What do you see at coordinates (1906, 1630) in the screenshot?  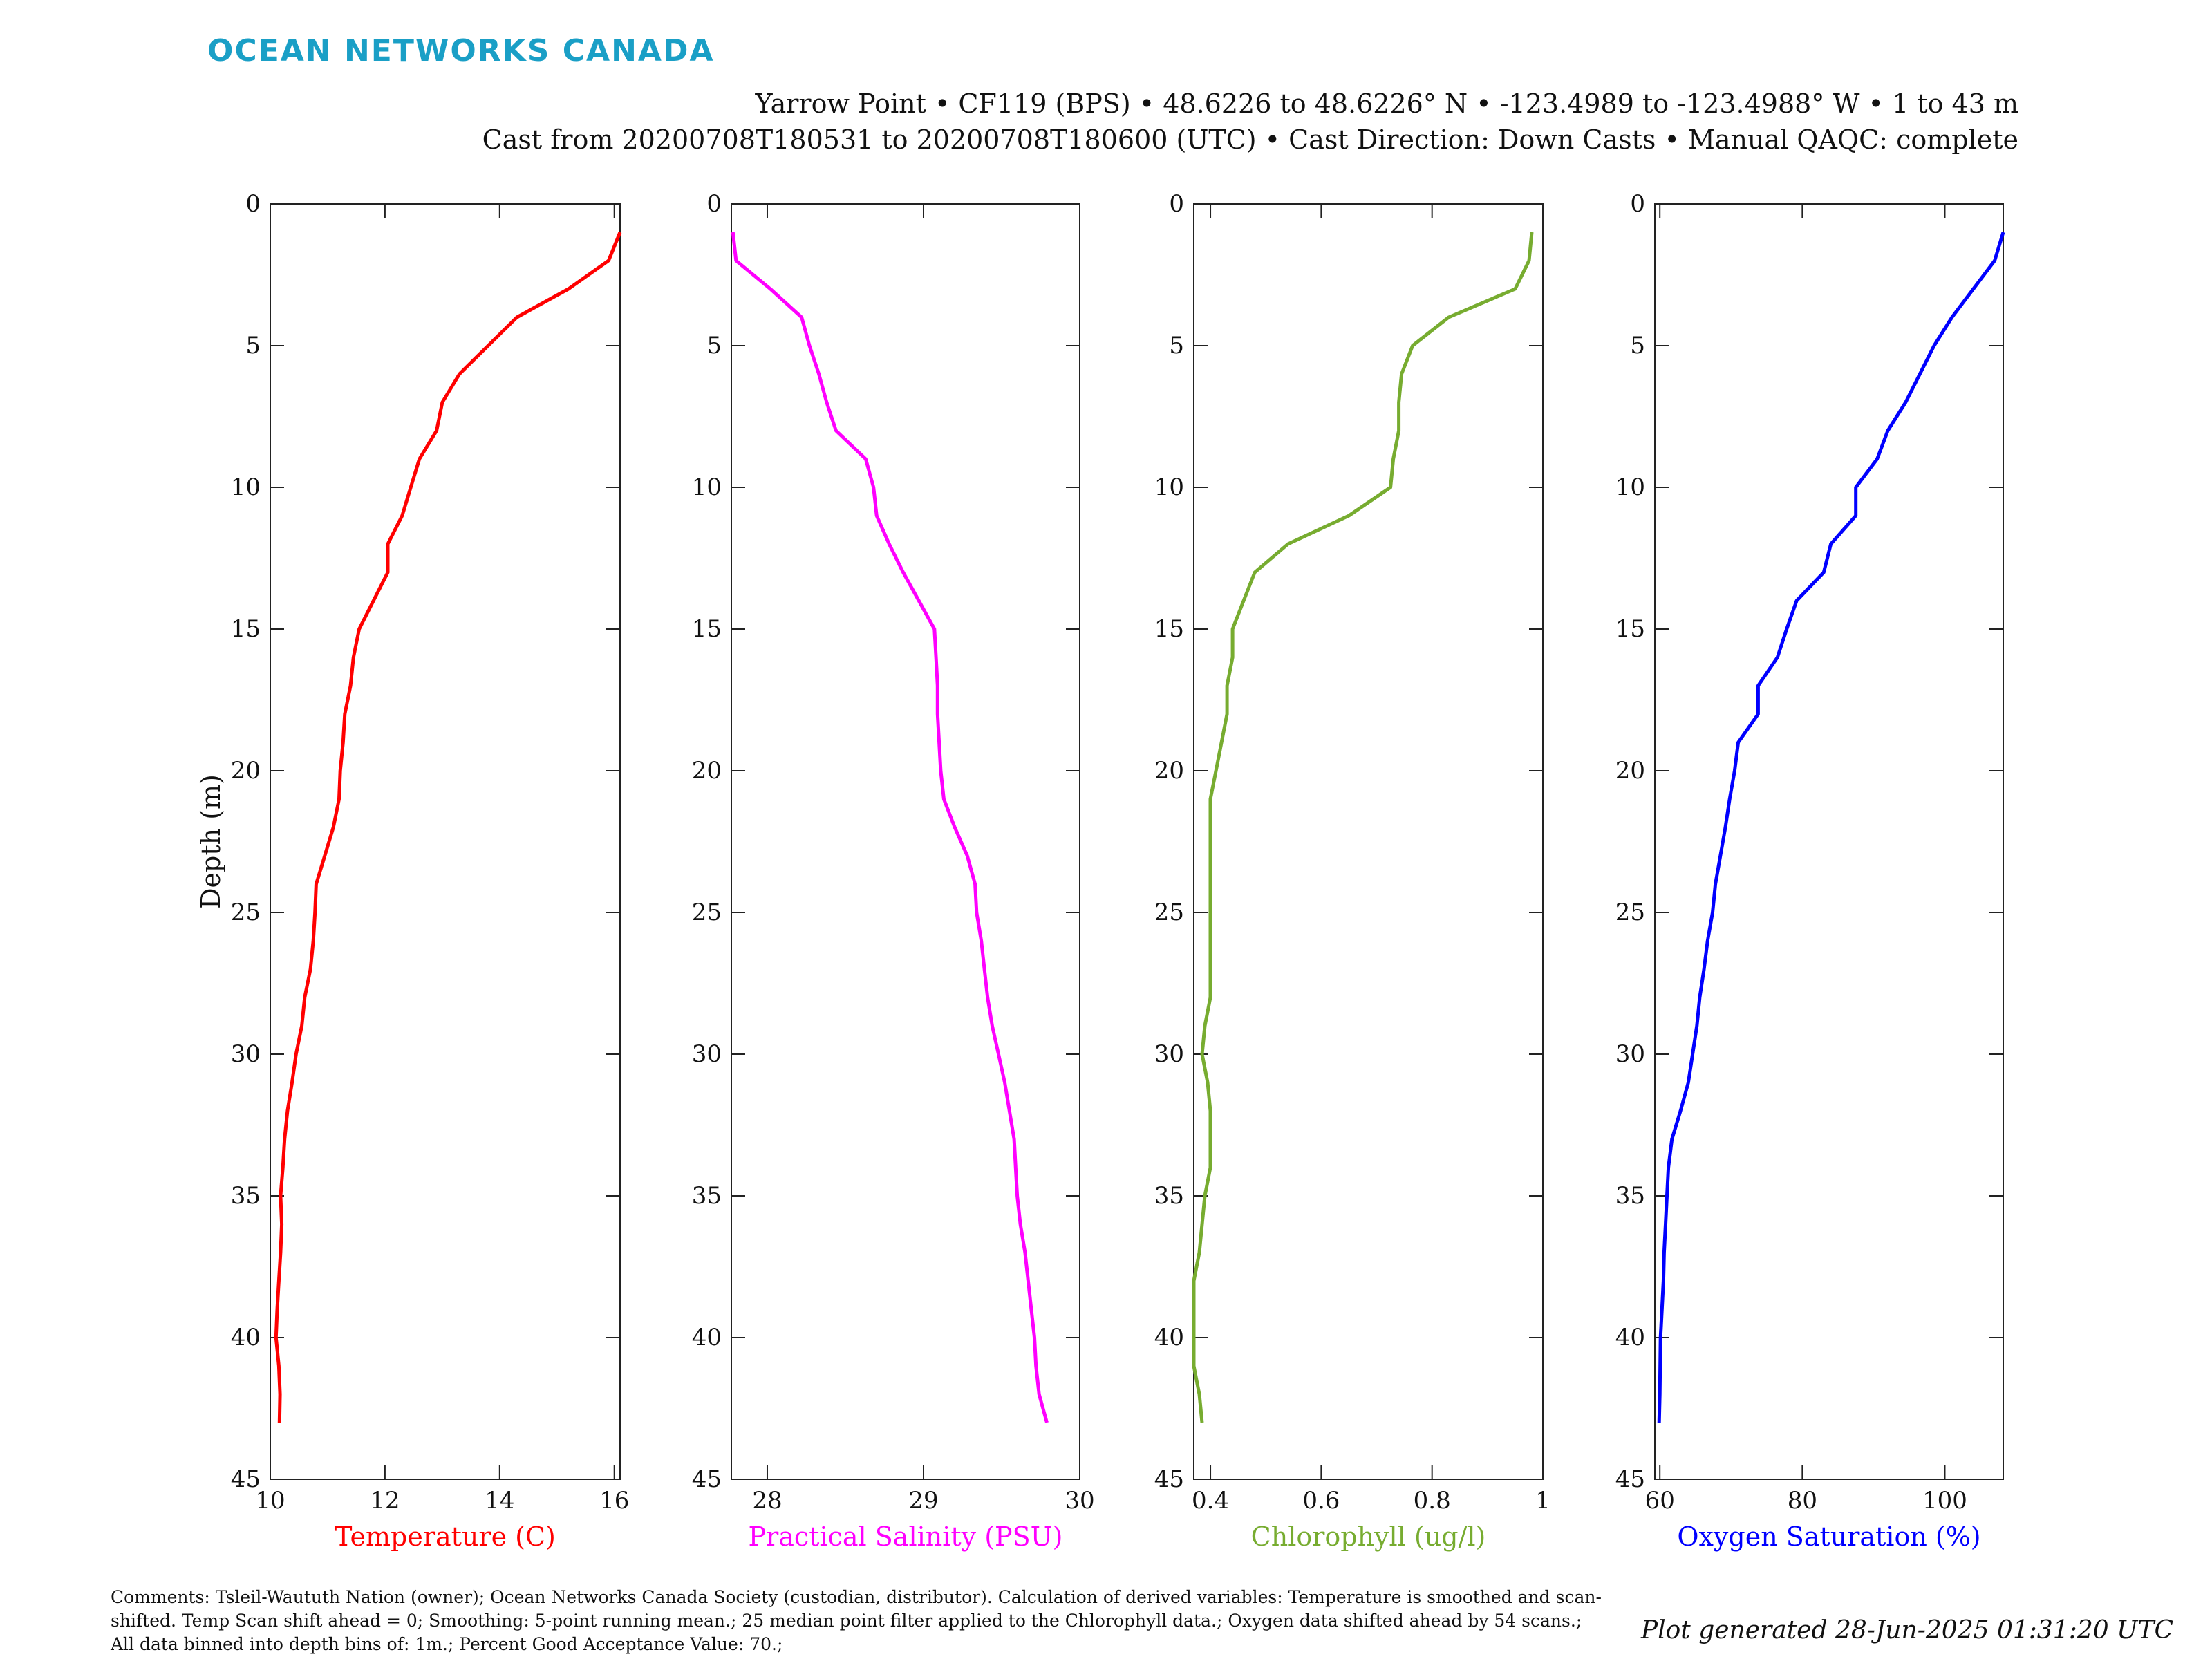 I see `plot-generated-timestamp: Plot generated 28-Jun-2025 01:31:20 UTC` at bounding box center [1906, 1630].